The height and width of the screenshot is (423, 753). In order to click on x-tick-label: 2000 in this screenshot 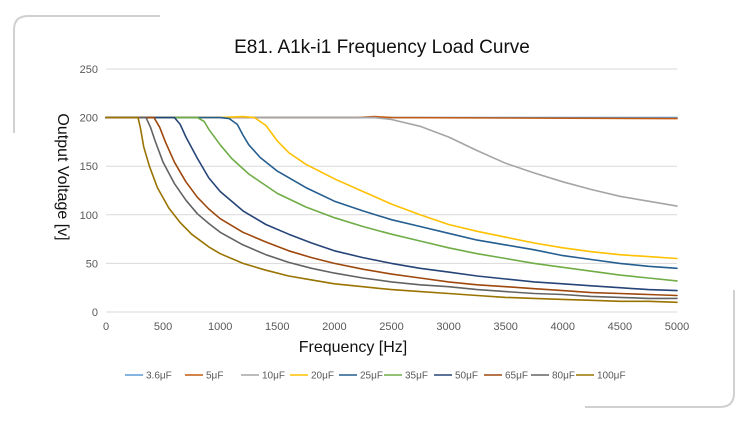, I will do `click(334, 327)`.